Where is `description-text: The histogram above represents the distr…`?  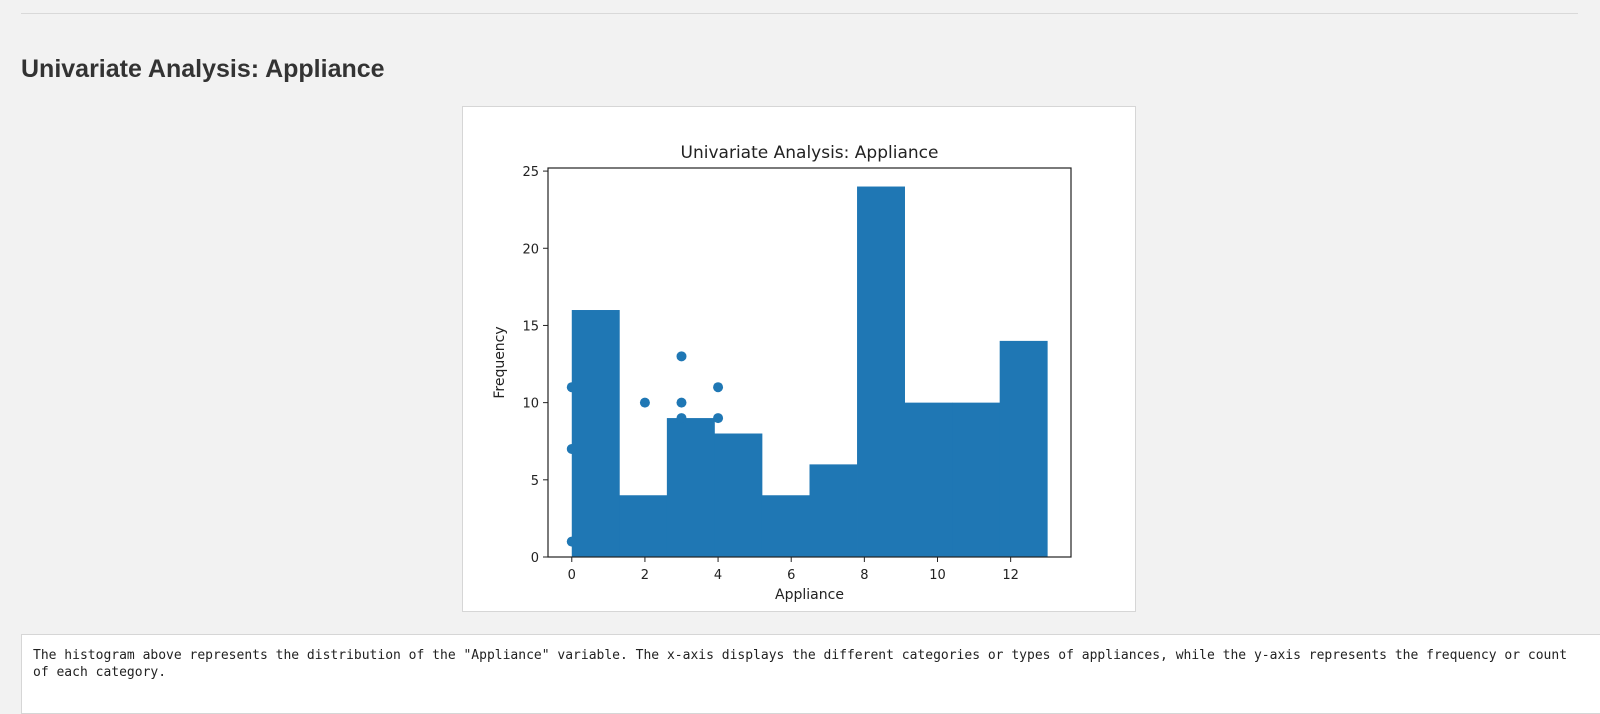
description-text: The histogram above represents the distr… is located at coordinates (810, 674).